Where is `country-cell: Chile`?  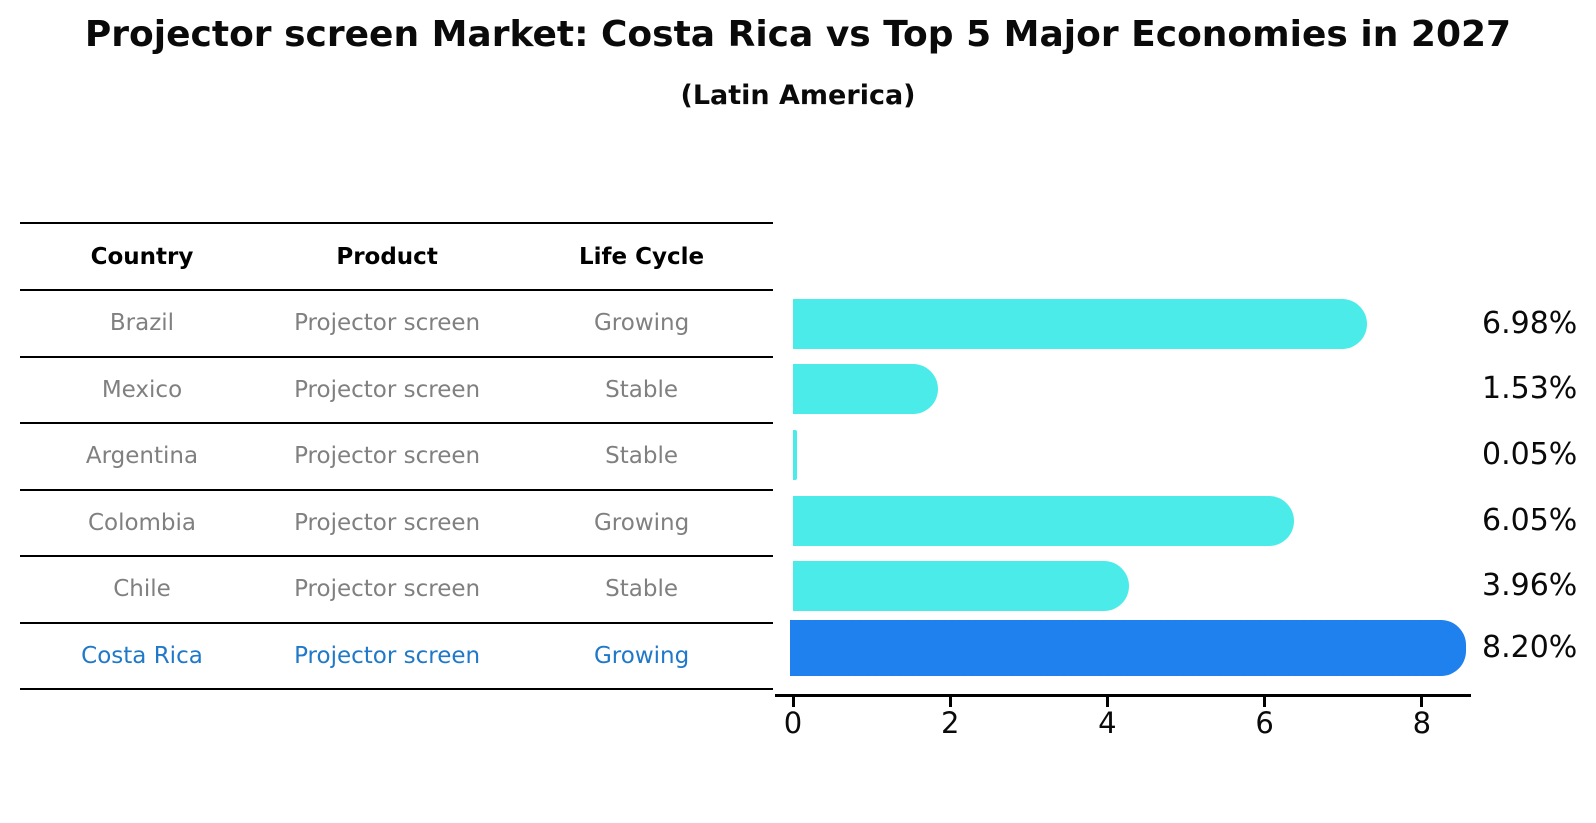 country-cell: Chile is located at coordinates (142, 589).